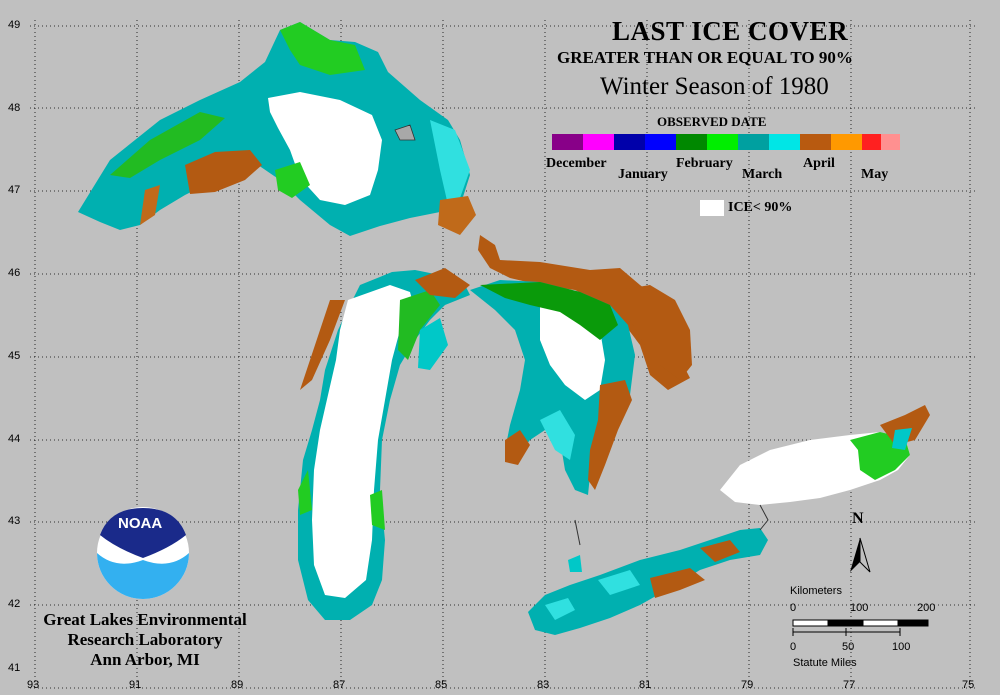 This screenshot has width=1000, height=695. Describe the element at coordinates (968, 685) in the screenshot. I see `lon-label-75: 75` at that location.